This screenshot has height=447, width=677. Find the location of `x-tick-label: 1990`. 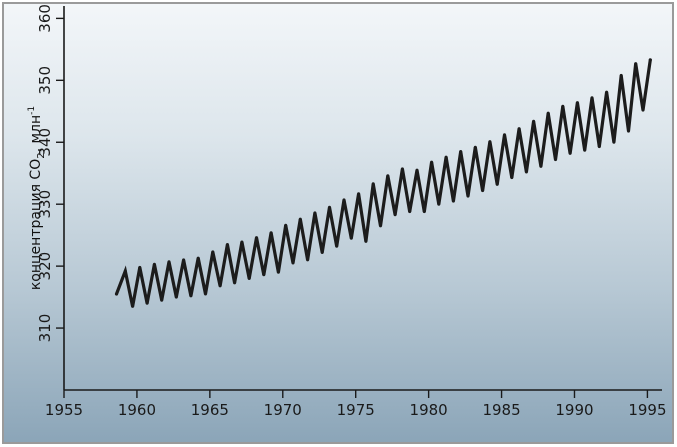

x-tick-label: 1990 is located at coordinates (574, 410).